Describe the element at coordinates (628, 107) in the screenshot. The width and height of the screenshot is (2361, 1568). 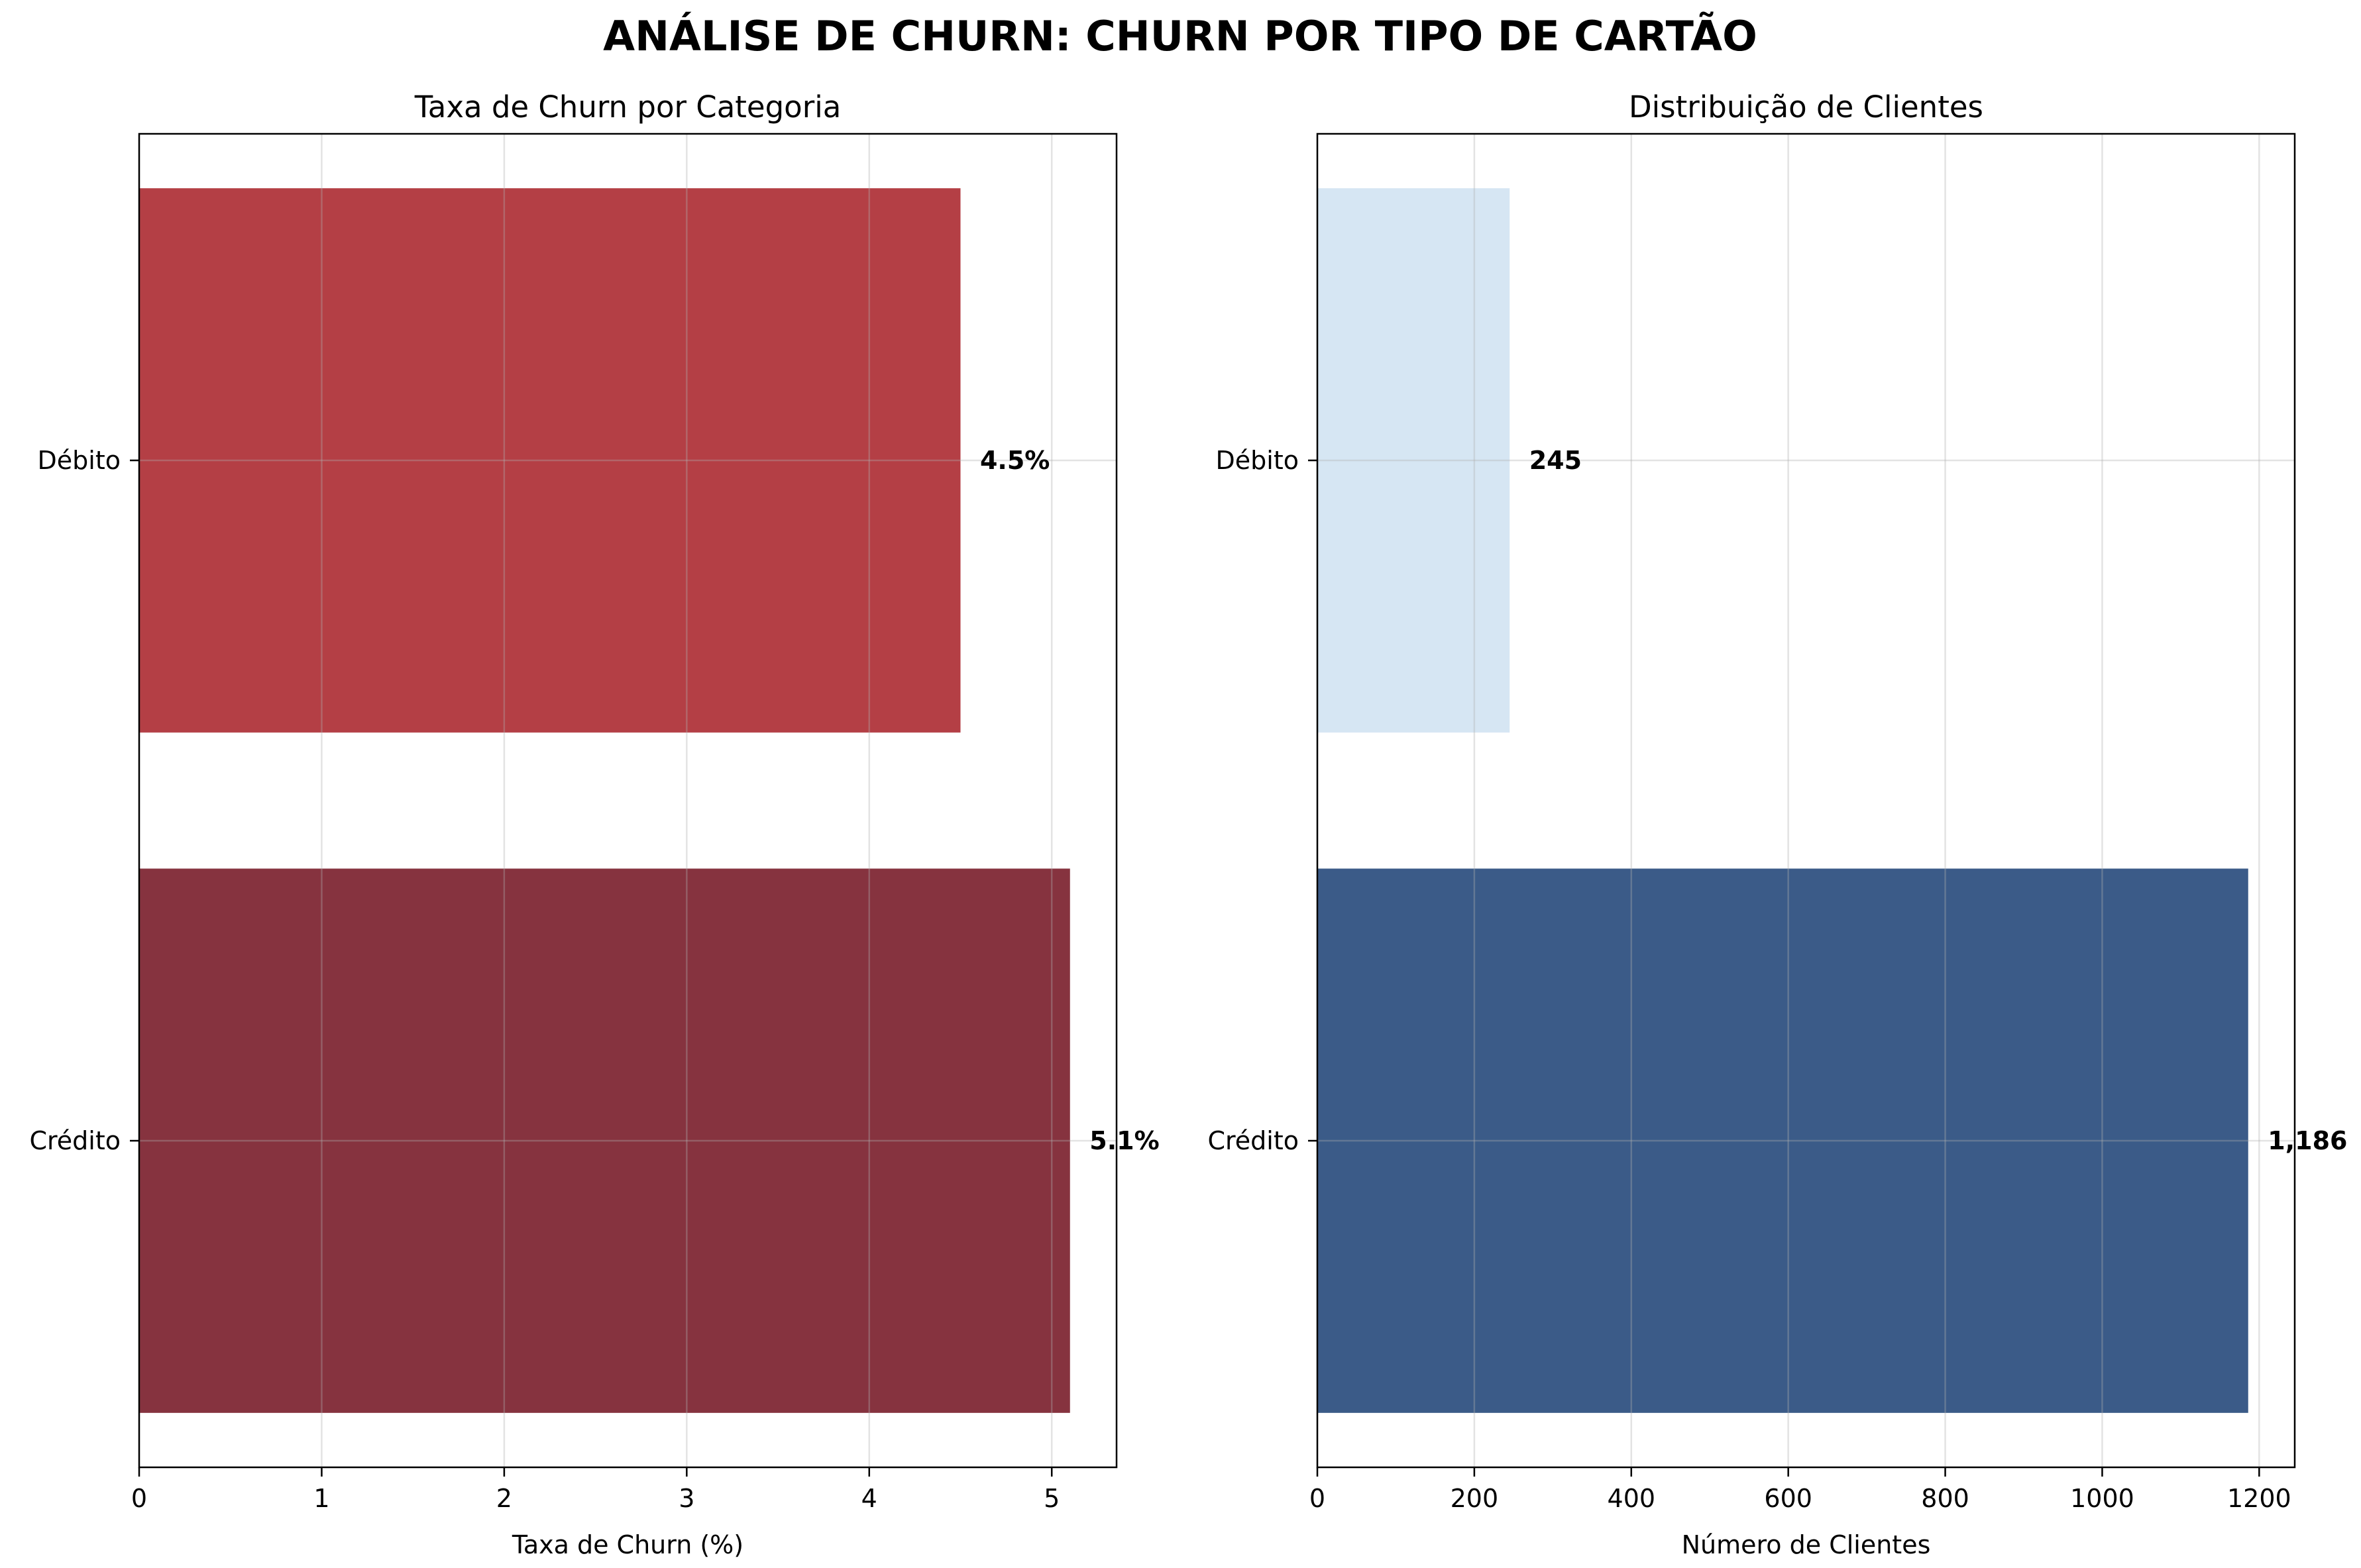
I see `churn-rate-title: Taxa de Churn por Categoria` at that location.